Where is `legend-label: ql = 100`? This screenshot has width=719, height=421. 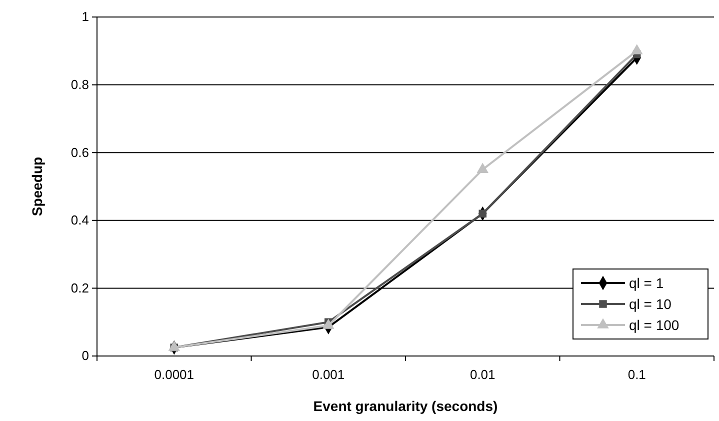
legend-label: ql = 100 is located at coordinates (654, 325).